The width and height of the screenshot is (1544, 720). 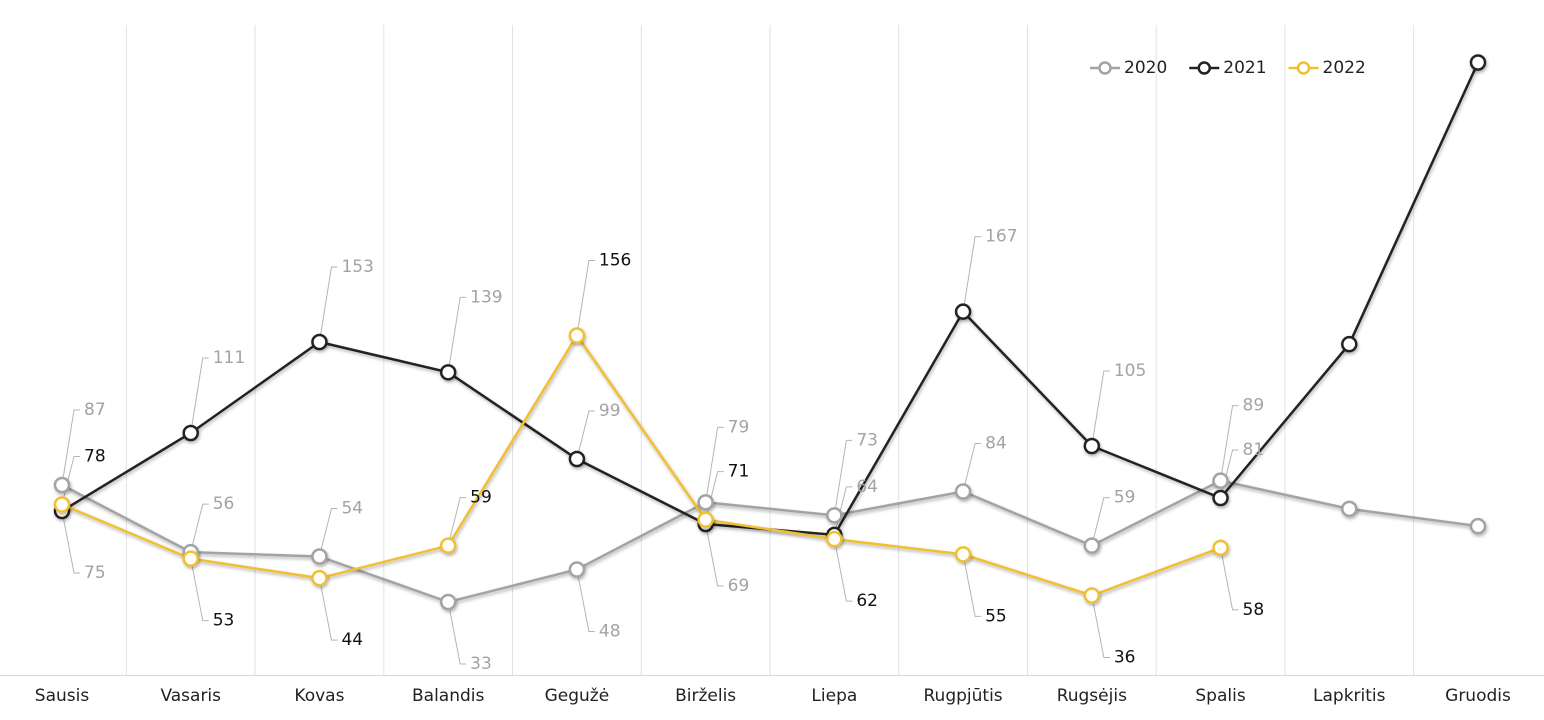 I want to click on data-label: 54, so click(x=352, y=509).